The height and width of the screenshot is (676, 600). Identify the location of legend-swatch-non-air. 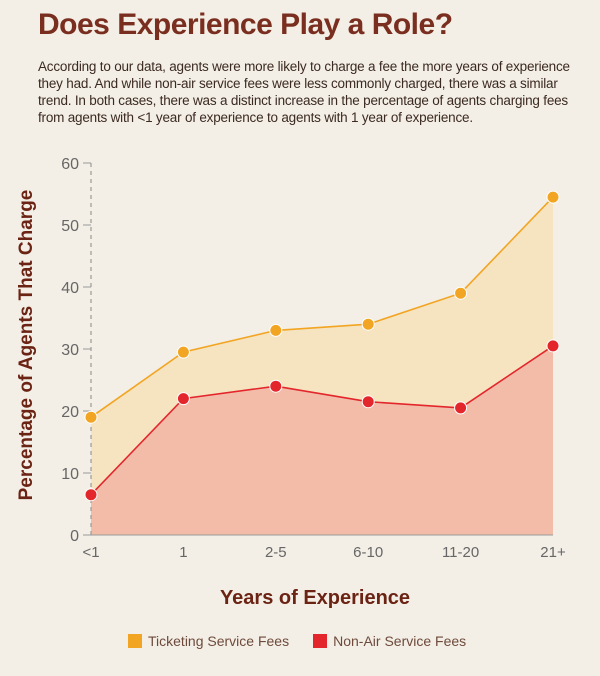
(320, 641).